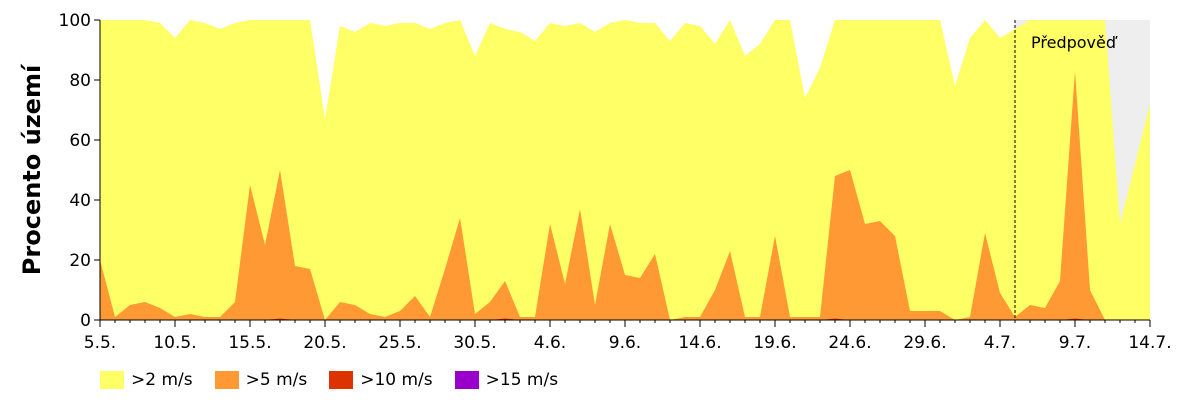 Image resolution: width=1200 pixels, height=400 pixels. Describe the element at coordinates (924, 343) in the screenshot. I see `x-tick-label: 29.6.` at that location.